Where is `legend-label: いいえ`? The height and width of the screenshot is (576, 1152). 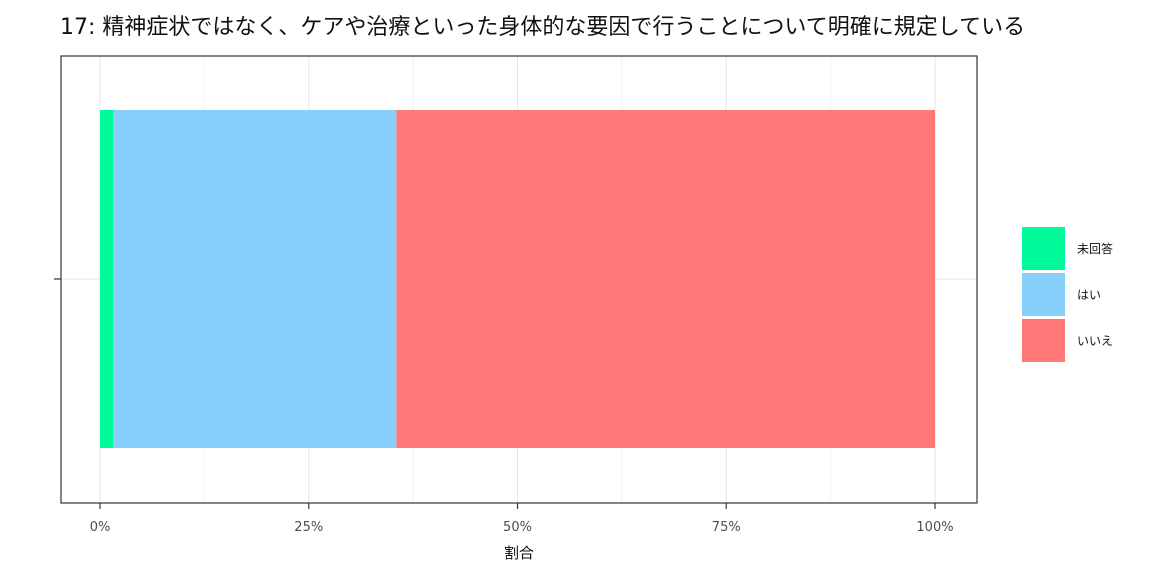
legend-label: いいえ is located at coordinates (1095, 341).